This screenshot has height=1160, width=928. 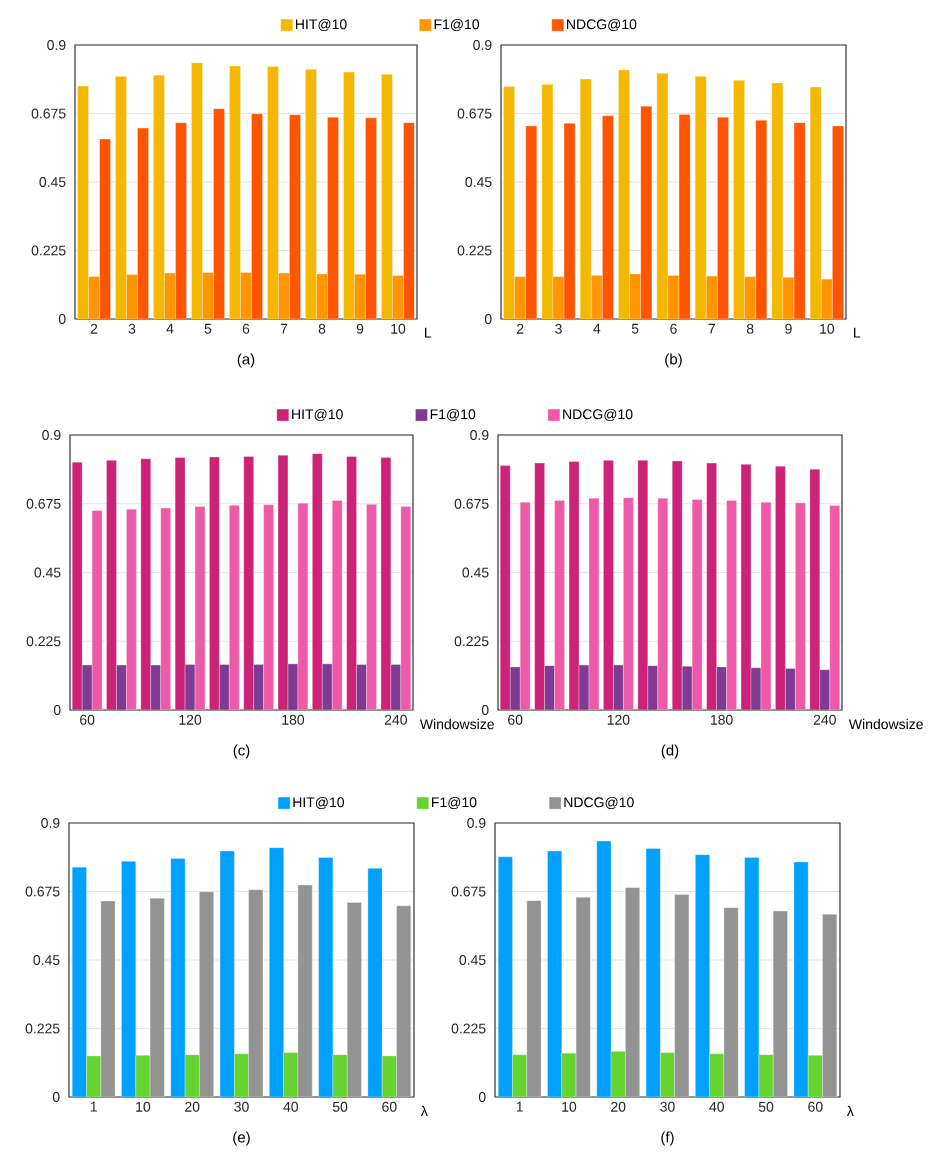 I want to click on text: (e), so click(x=241, y=1138).